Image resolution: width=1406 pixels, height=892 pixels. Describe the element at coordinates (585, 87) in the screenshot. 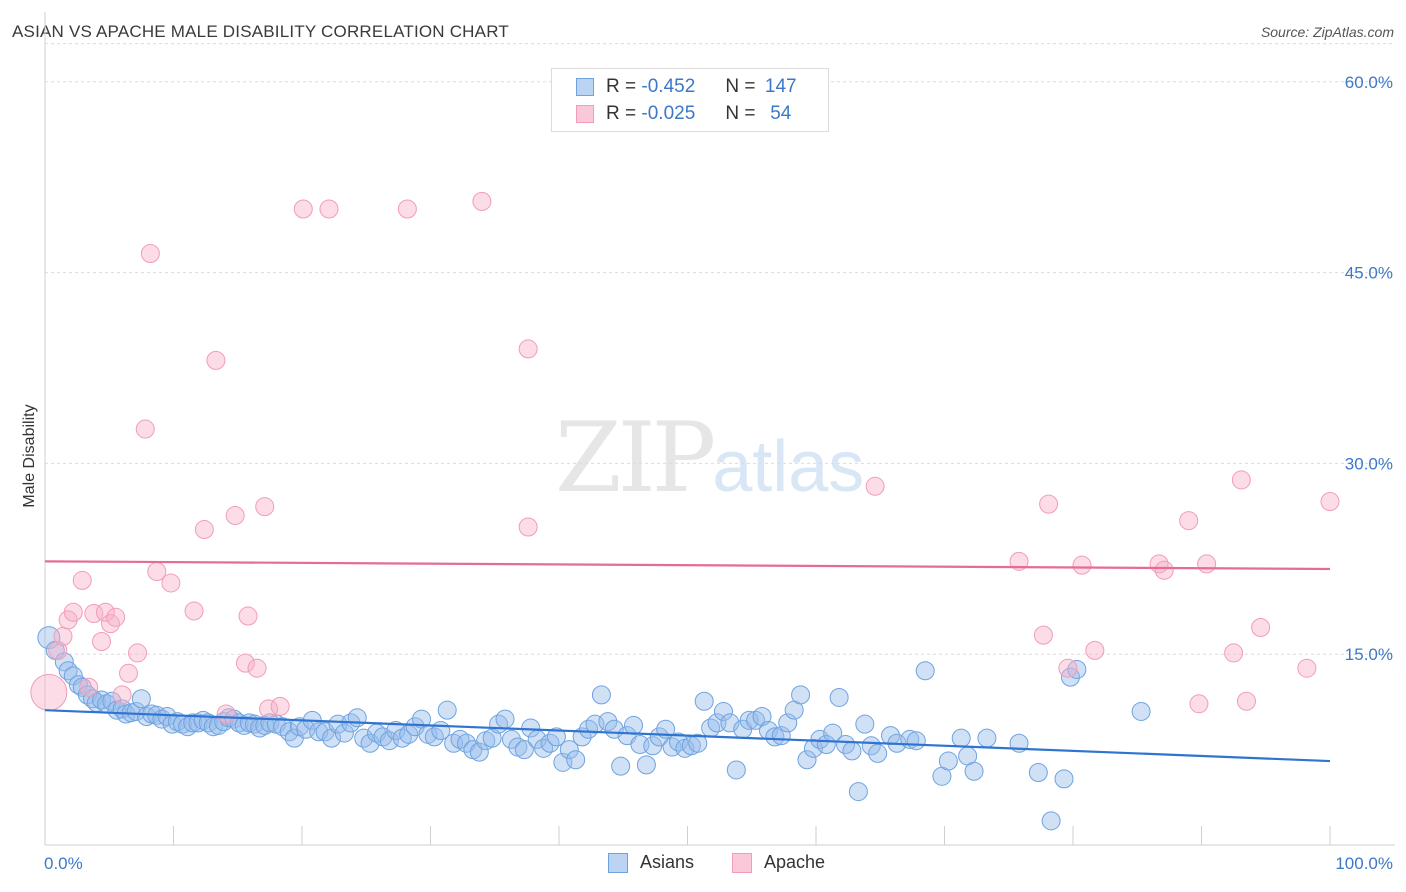

I see `legend-swatch-asians` at that location.